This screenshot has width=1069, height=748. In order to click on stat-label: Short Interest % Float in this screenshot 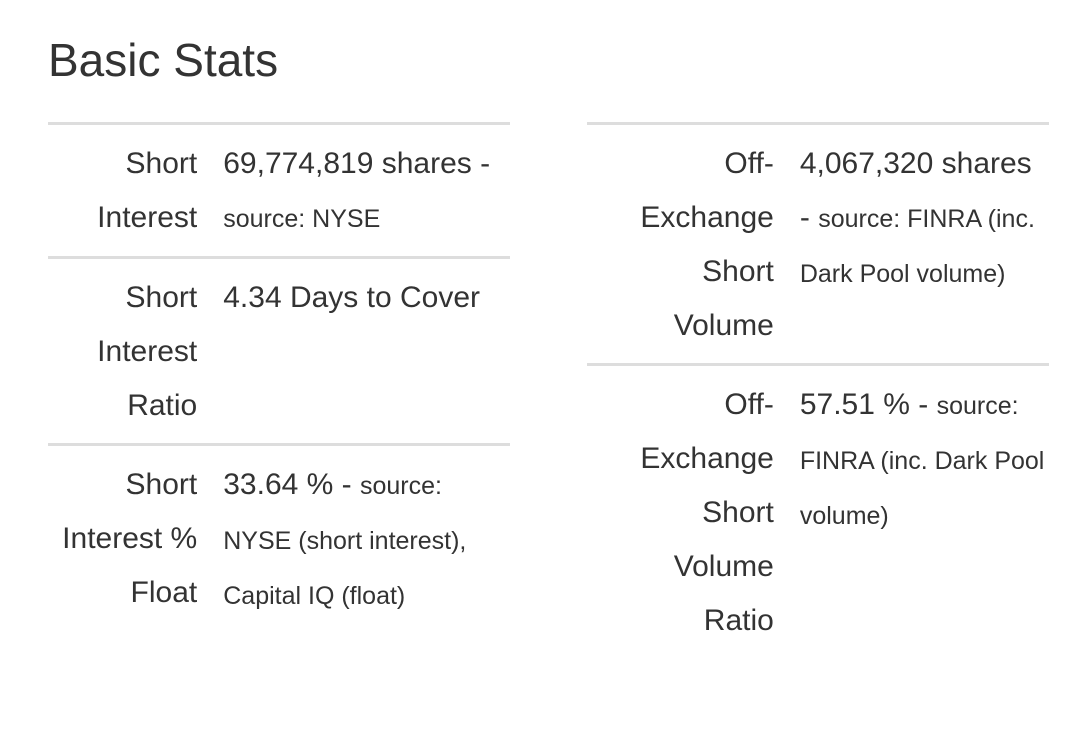, I will do `click(123, 538)`.